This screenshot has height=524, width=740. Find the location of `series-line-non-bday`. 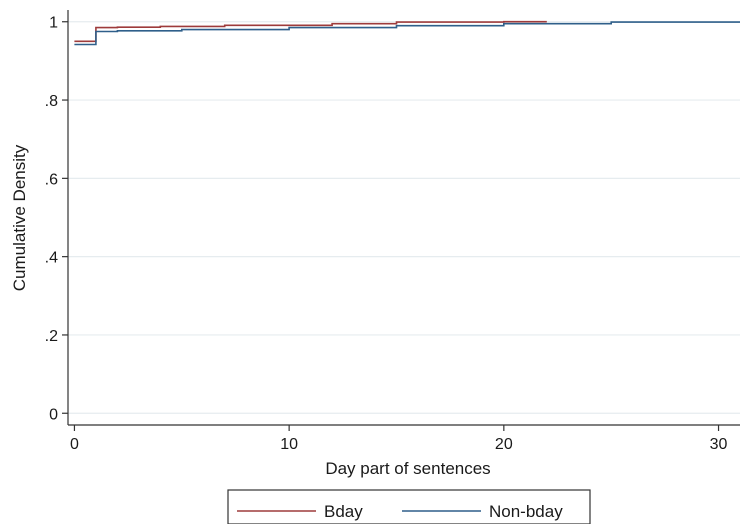

series-line-non-bday is located at coordinates (407, 33).